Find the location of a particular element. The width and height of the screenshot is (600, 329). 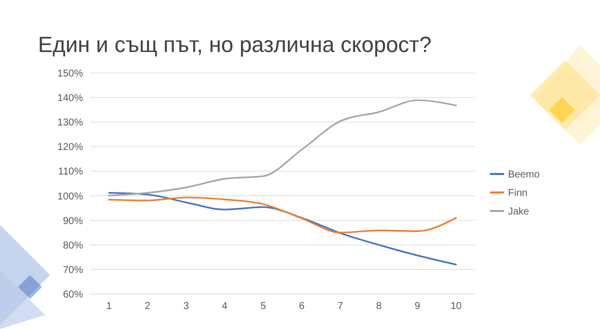

x-tick-label: 4 is located at coordinates (225, 306).